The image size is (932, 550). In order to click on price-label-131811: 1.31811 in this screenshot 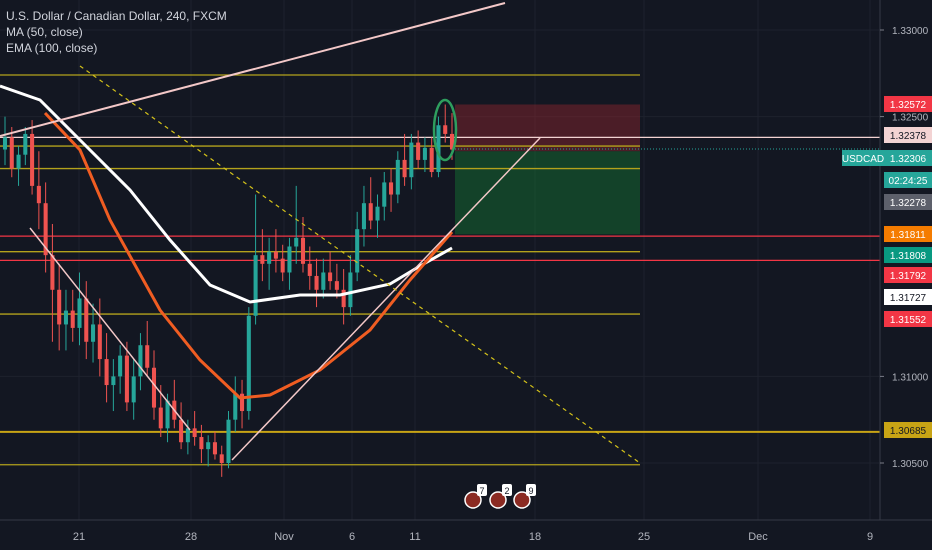, I will do `click(908, 234)`.